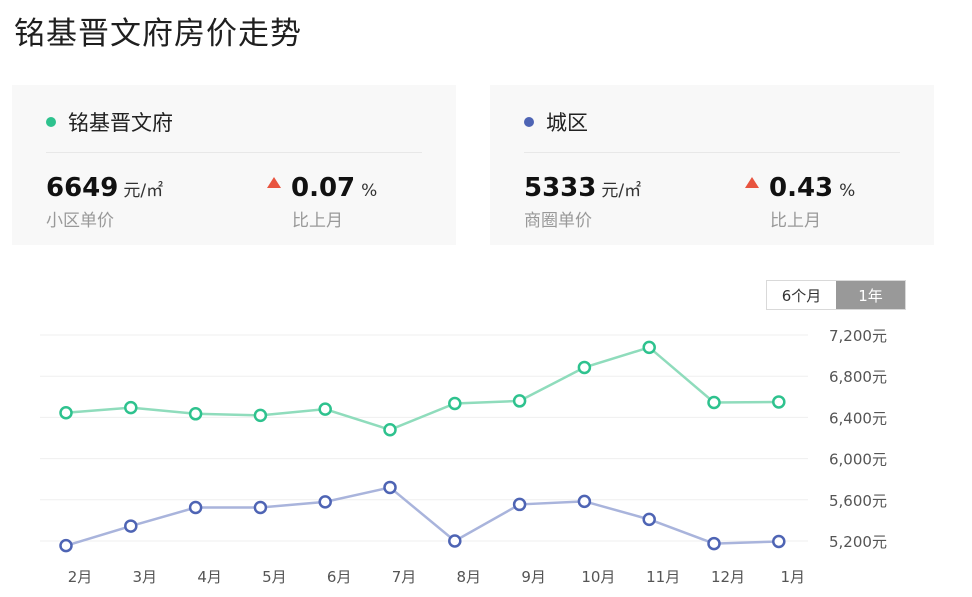 This screenshot has height=597, width=972. I want to click on x-tick-label: 2月, so click(80, 577).